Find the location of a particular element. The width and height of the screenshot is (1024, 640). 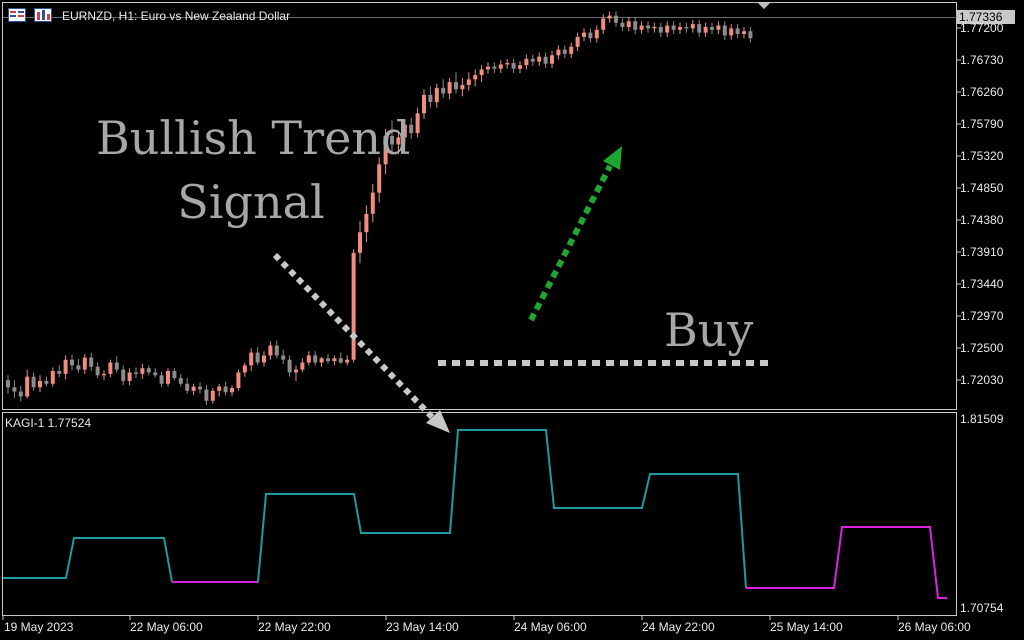

time-label: 22 May 06:00 is located at coordinates (166, 627).